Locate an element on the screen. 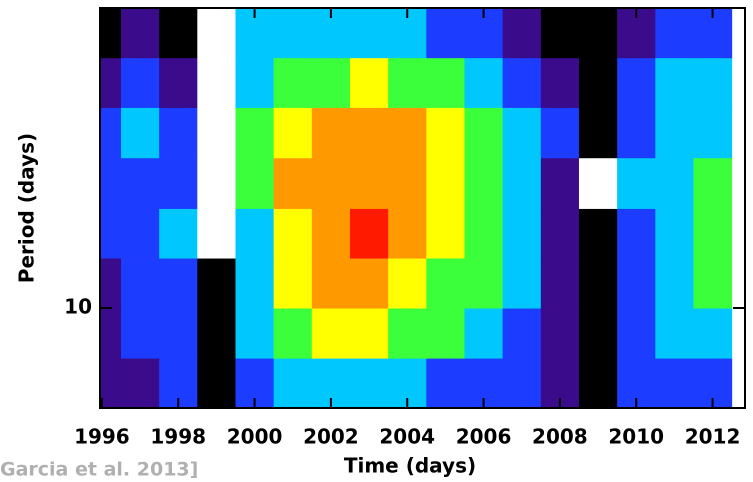  y-tick-label: 10 is located at coordinates (78, 306).